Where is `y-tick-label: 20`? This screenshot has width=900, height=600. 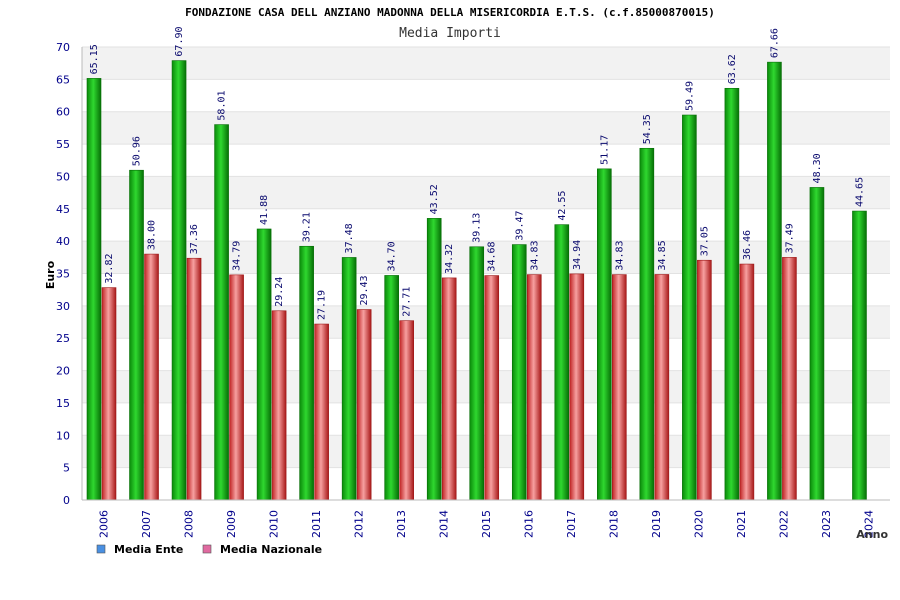
y-tick-label: 20 is located at coordinates (63, 371).